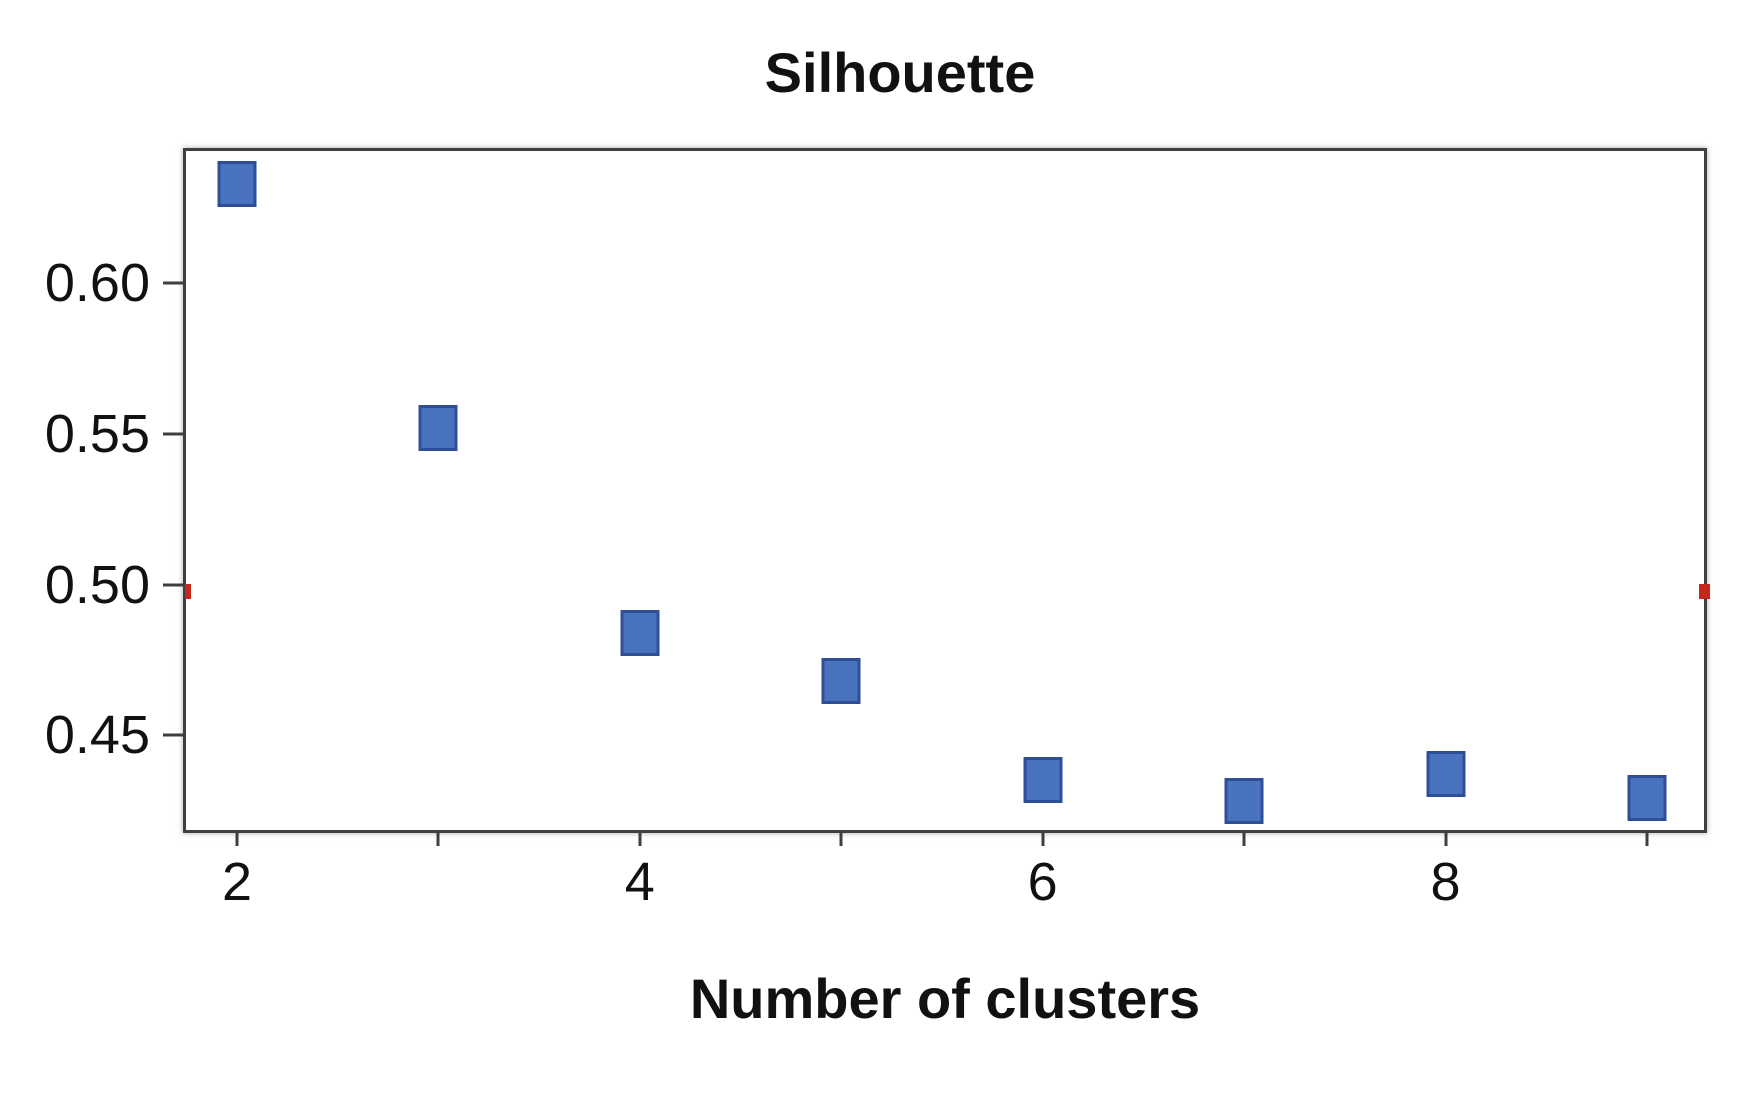 This screenshot has height=1093, width=1740. I want to click on x-tick-label: 8, so click(1445, 882).